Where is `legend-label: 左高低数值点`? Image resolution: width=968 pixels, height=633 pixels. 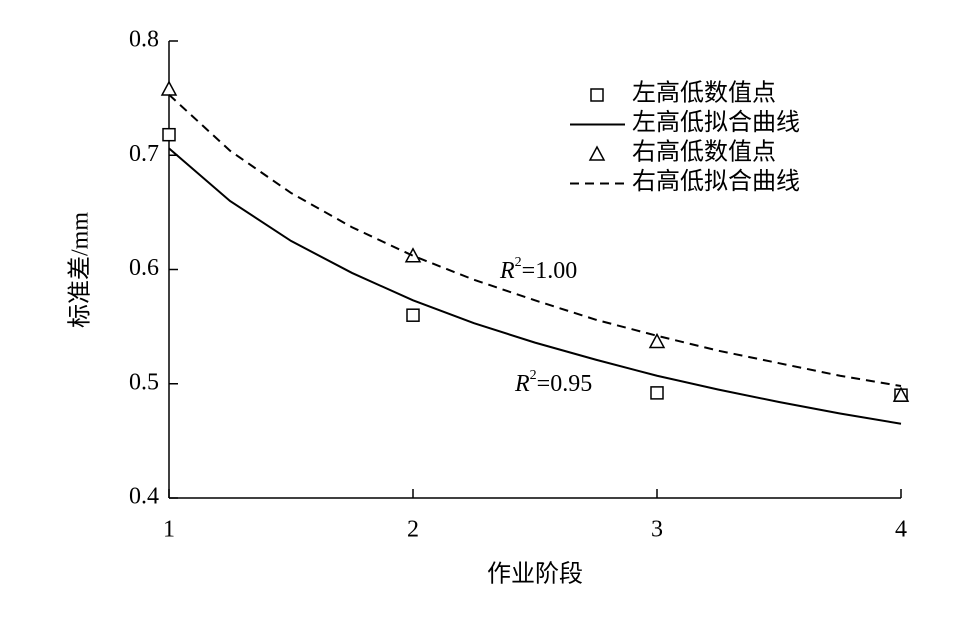 legend-label: 左高低数值点 is located at coordinates (704, 93).